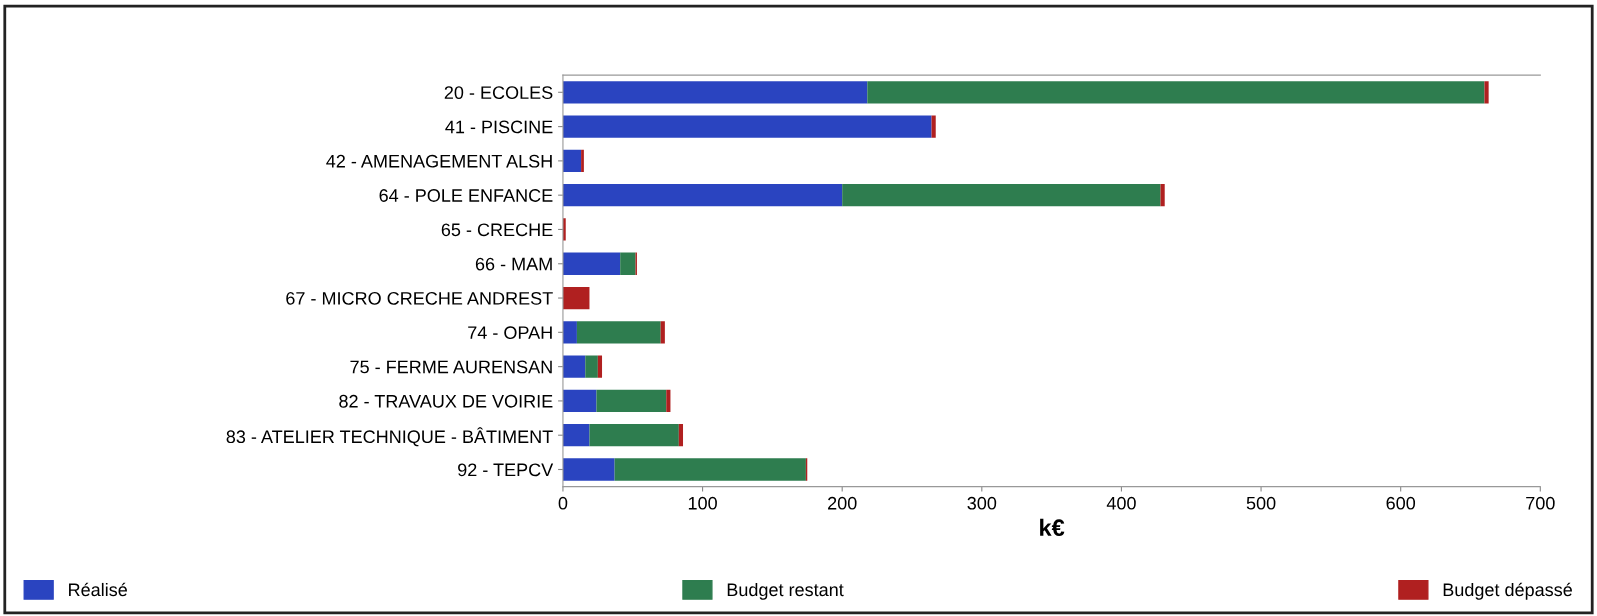  What do you see at coordinates (1540, 503) in the screenshot?
I see `x-tick-label: 700` at bounding box center [1540, 503].